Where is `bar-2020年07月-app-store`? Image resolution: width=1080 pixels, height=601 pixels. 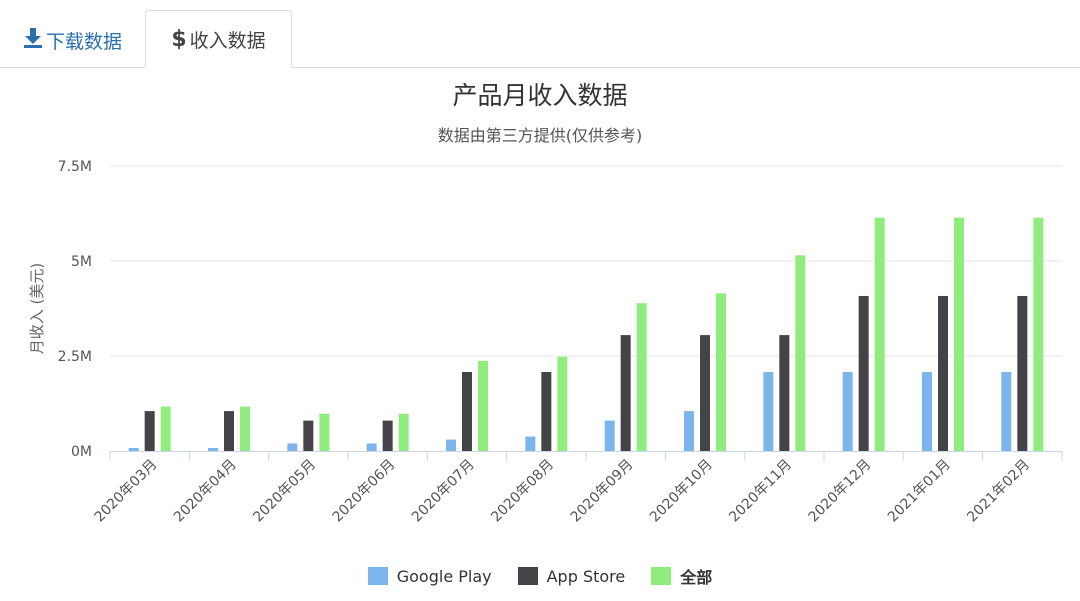
bar-2020年07月-app-store is located at coordinates (467, 411).